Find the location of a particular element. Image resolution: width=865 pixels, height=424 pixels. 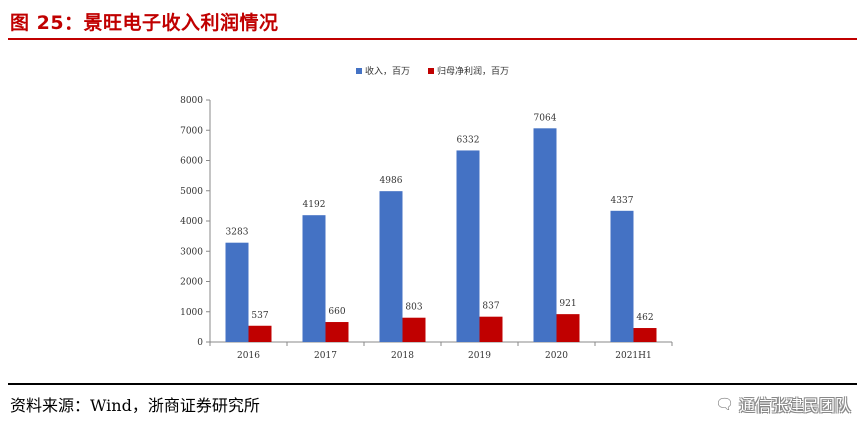

footer-divider is located at coordinates (432, 384).